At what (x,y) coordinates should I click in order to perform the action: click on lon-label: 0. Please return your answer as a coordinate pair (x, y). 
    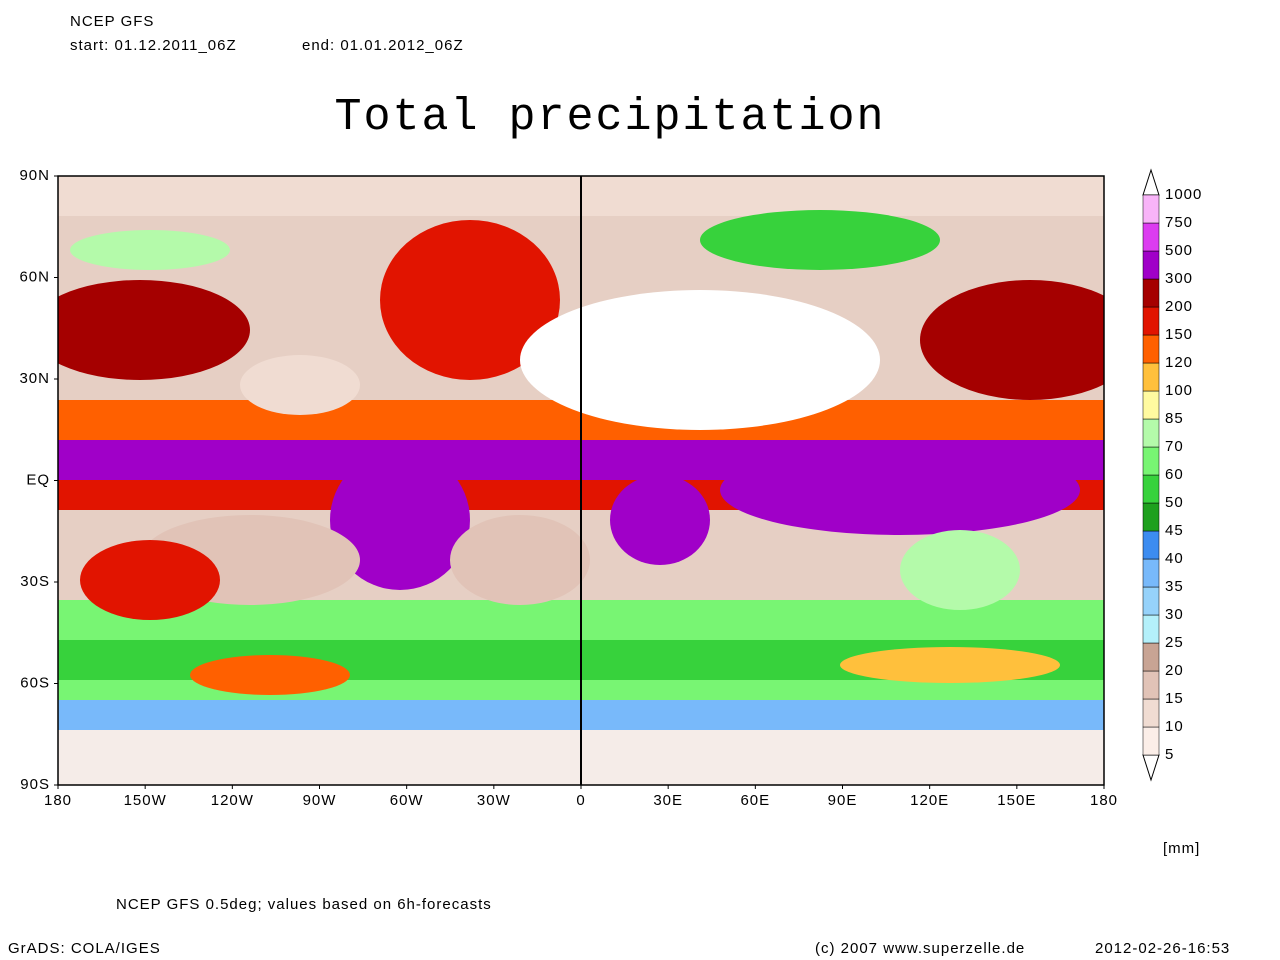
    Looking at the image, I should click on (580, 800).